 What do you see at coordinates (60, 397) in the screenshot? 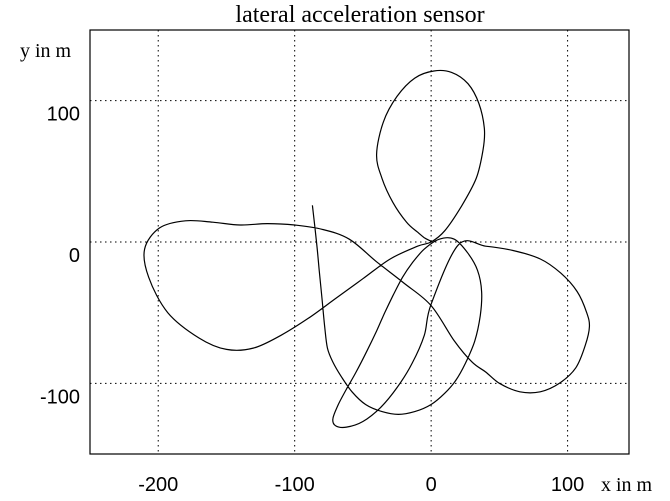
I see `y-tick-label: -100` at bounding box center [60, 397].